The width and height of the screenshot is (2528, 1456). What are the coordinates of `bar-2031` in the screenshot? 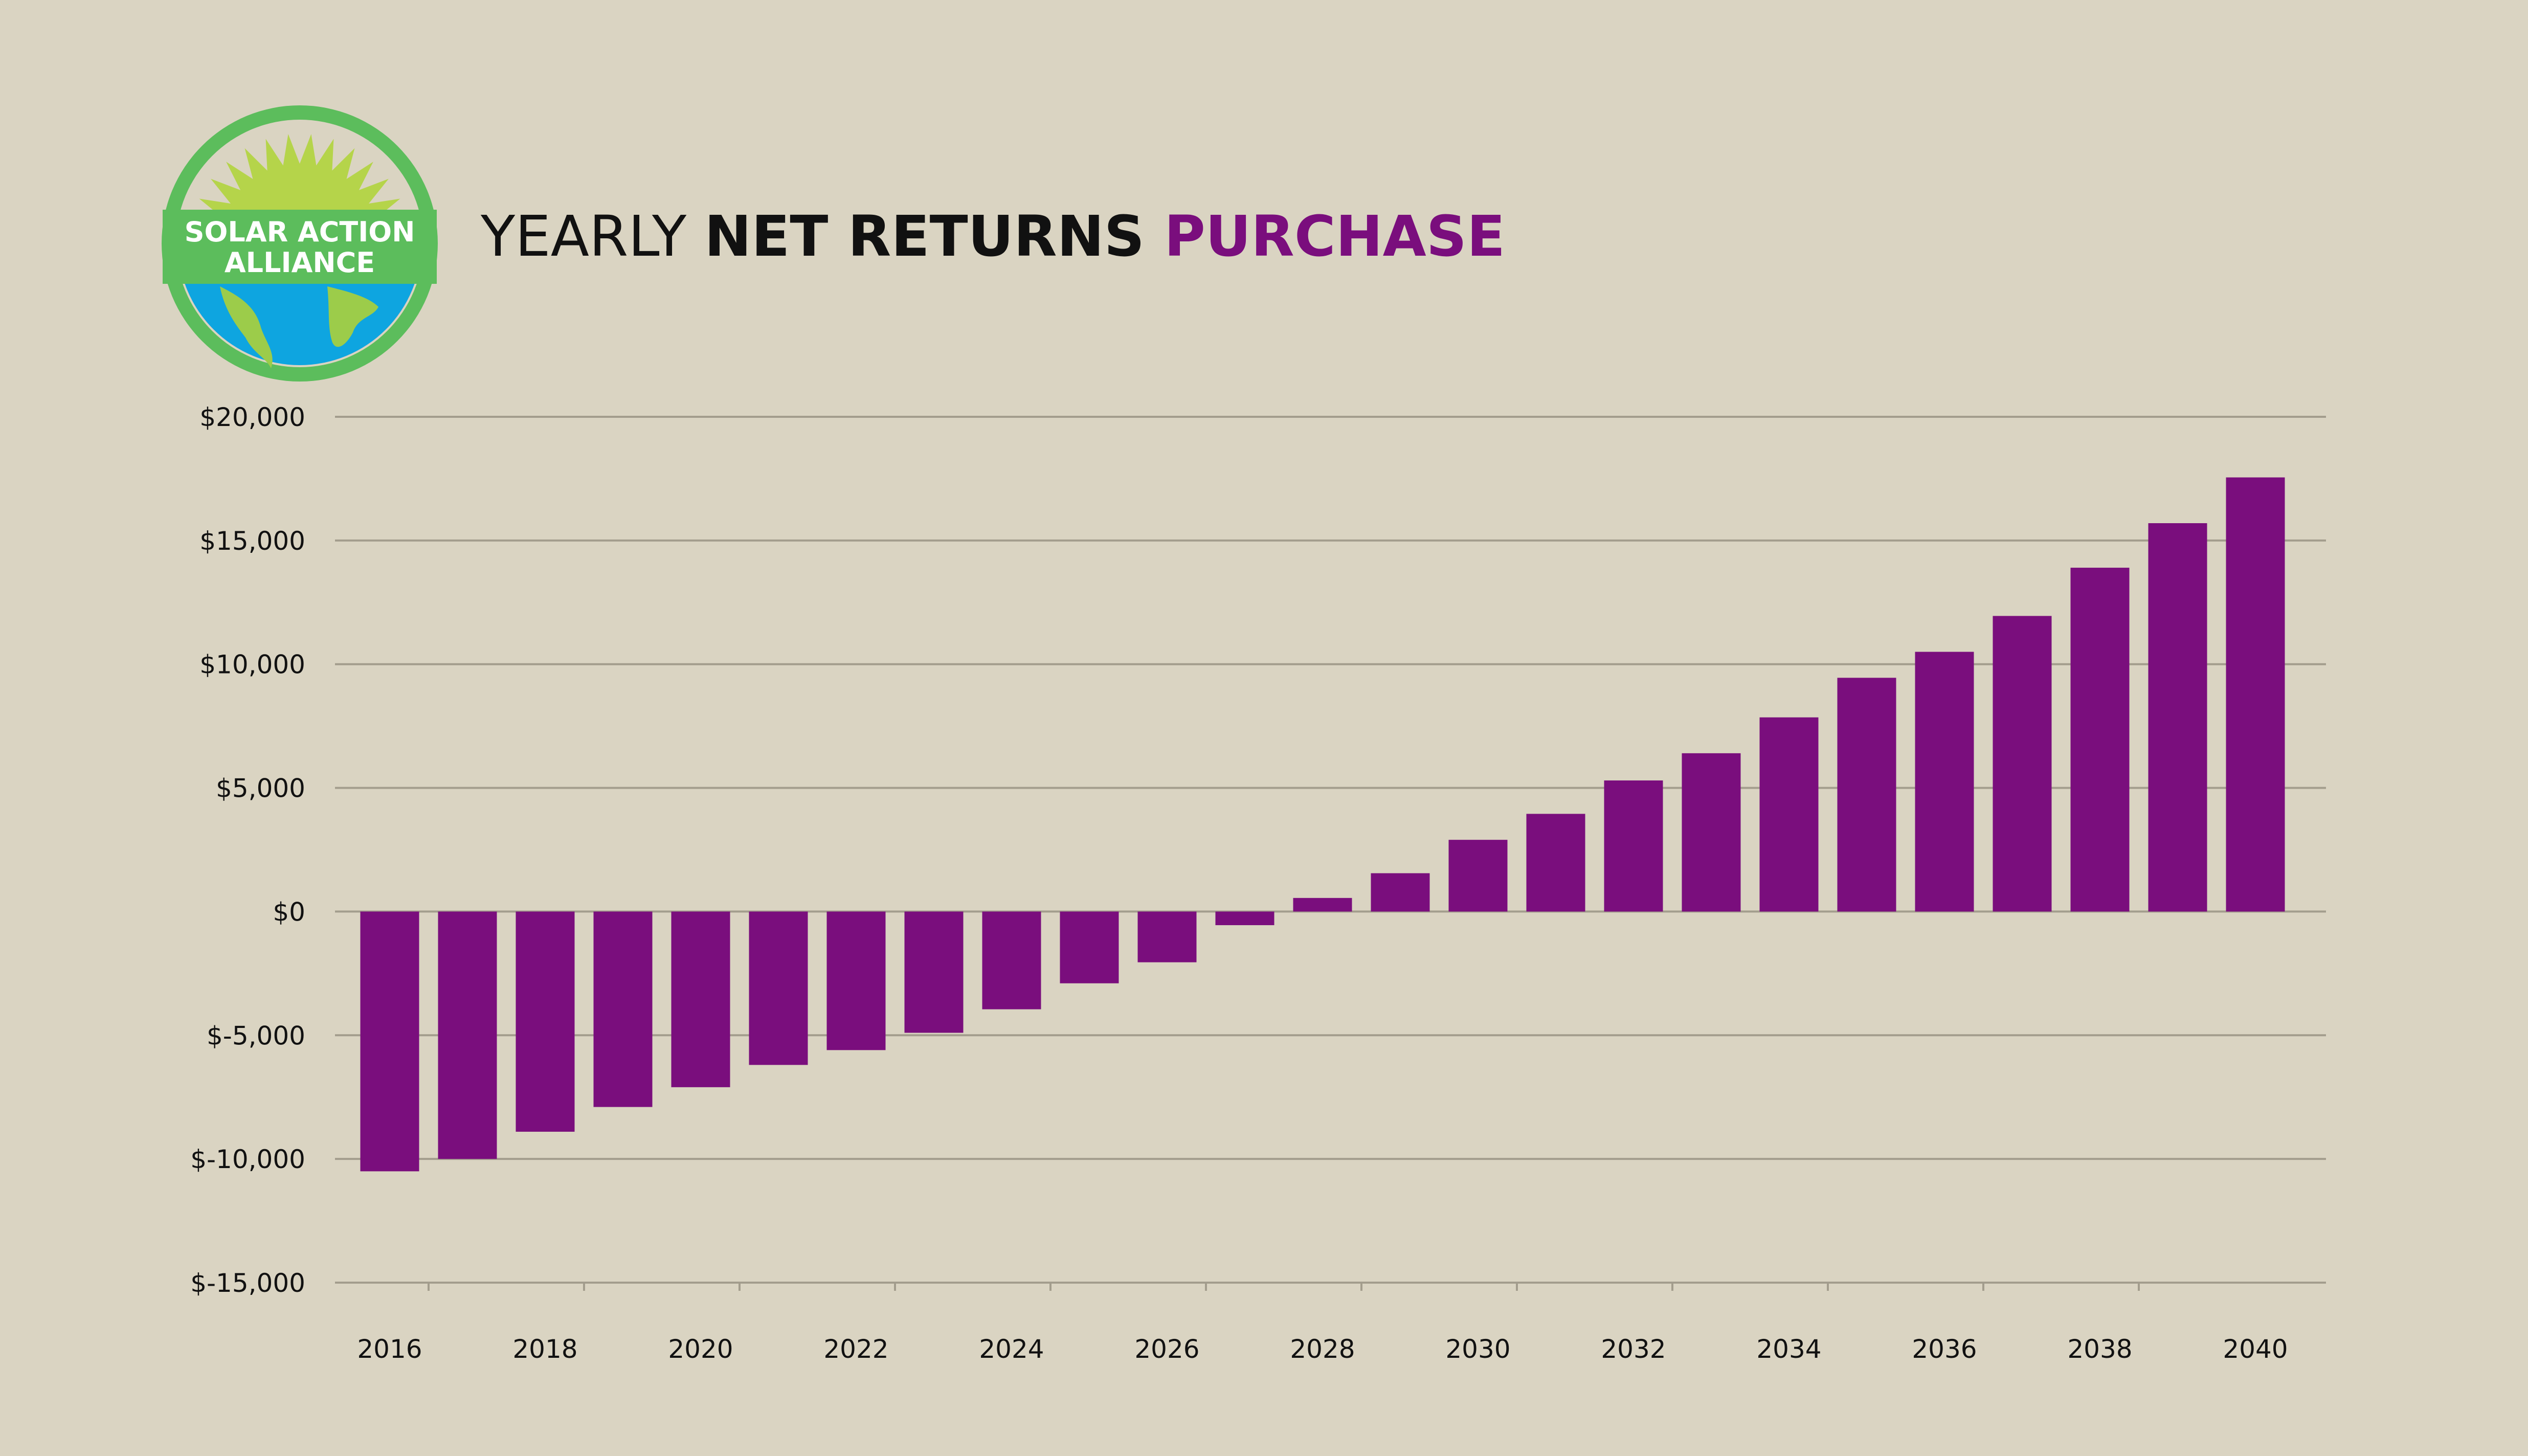 It's located at (1555, 863).